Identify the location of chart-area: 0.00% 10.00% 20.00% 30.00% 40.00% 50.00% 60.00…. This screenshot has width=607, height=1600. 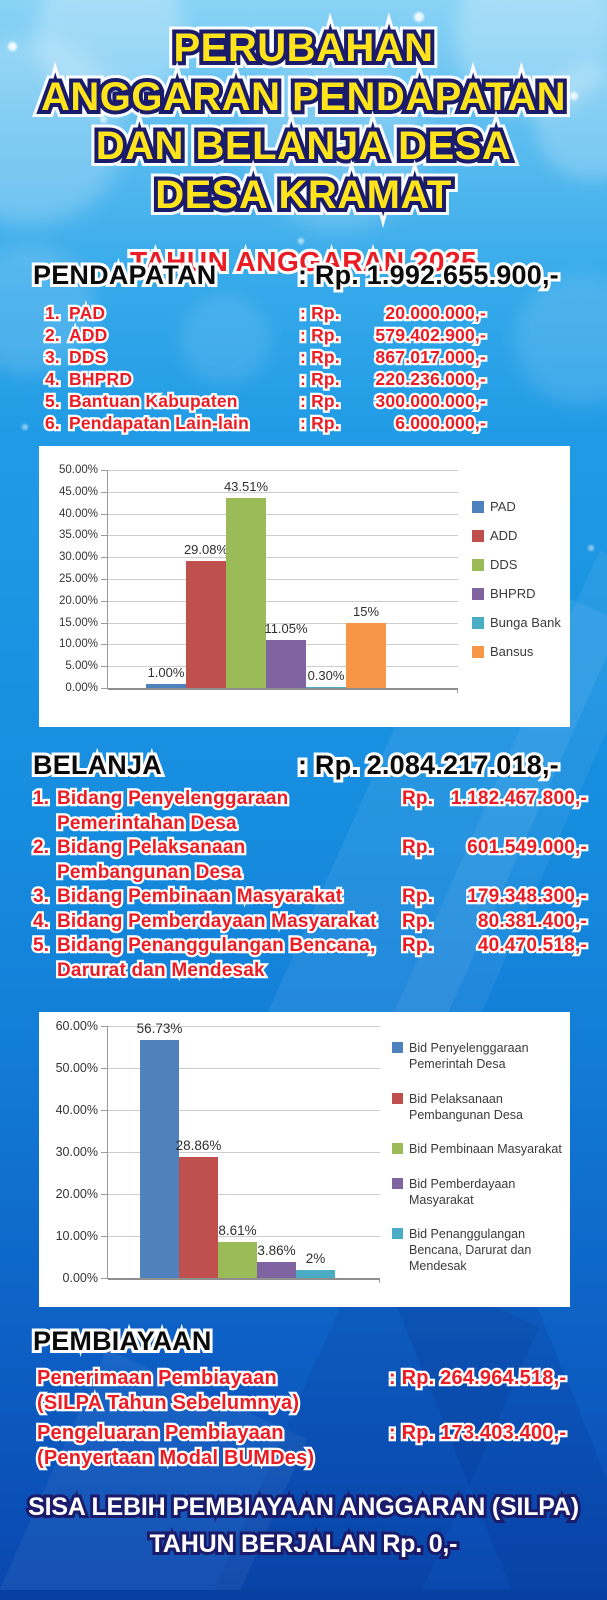
(305, 1152).